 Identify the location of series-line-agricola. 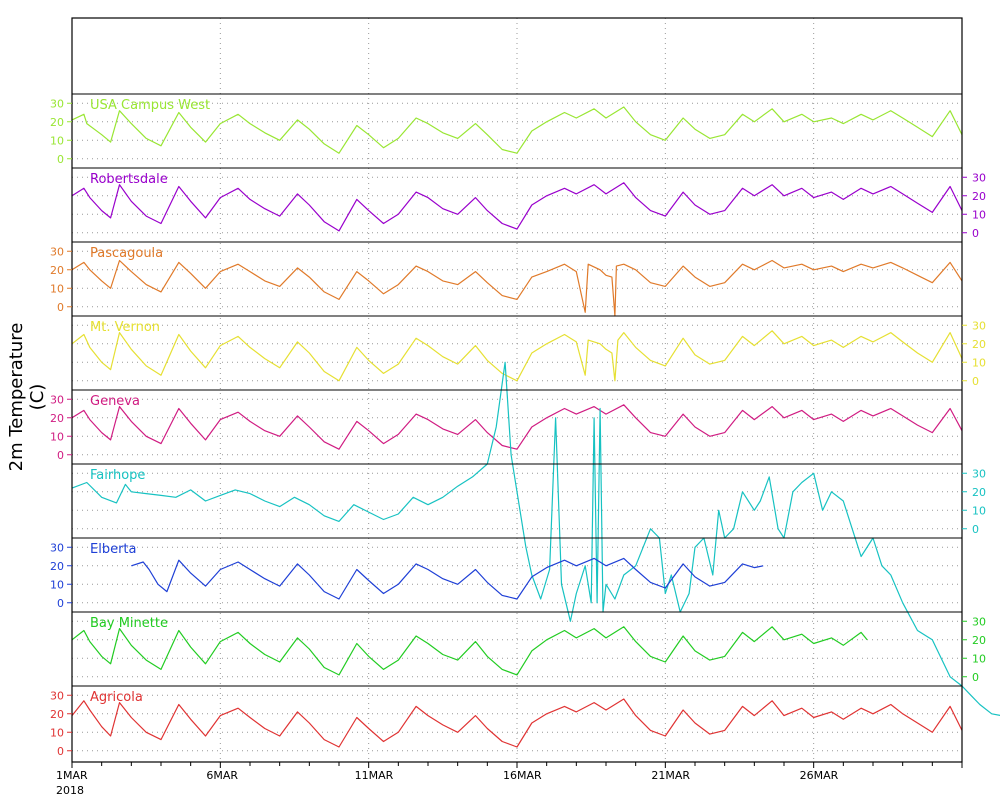
(517, 723).